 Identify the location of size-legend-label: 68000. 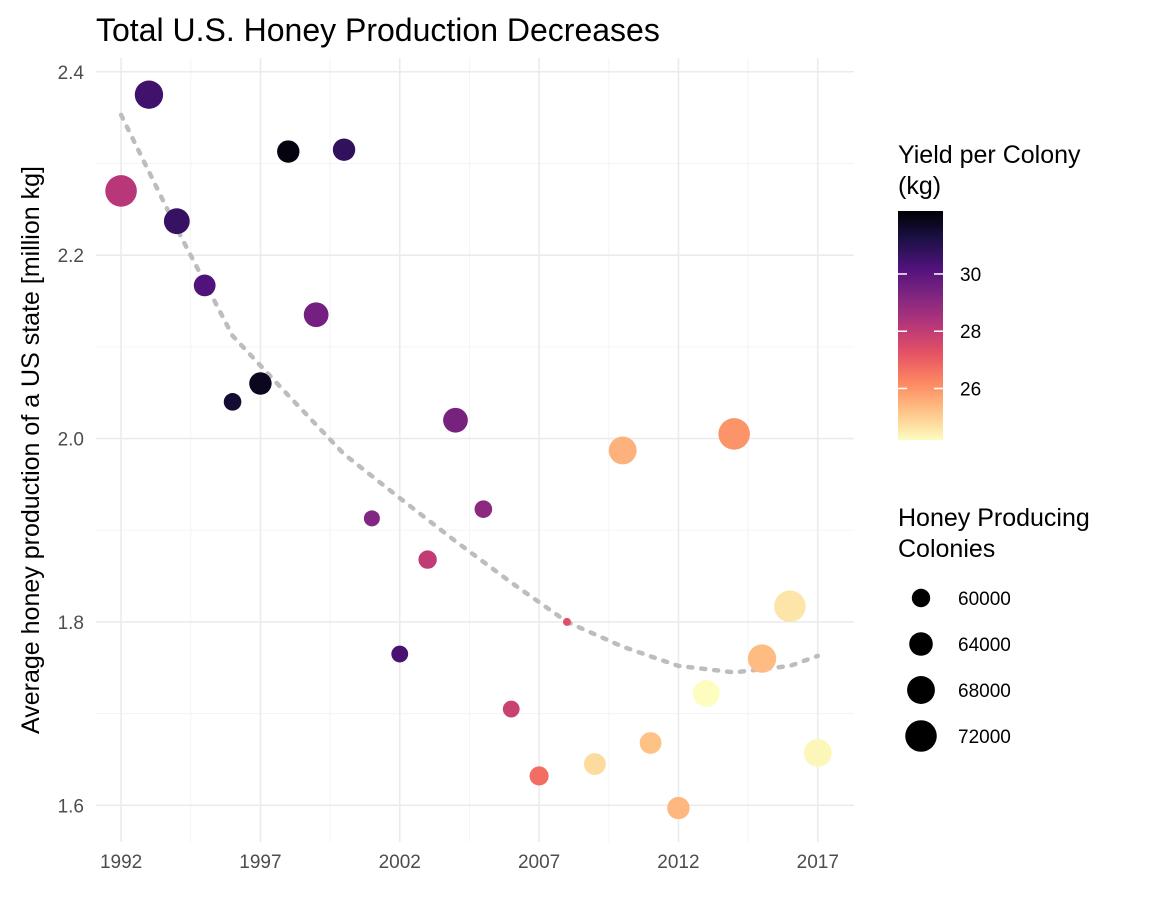
(984, 691).